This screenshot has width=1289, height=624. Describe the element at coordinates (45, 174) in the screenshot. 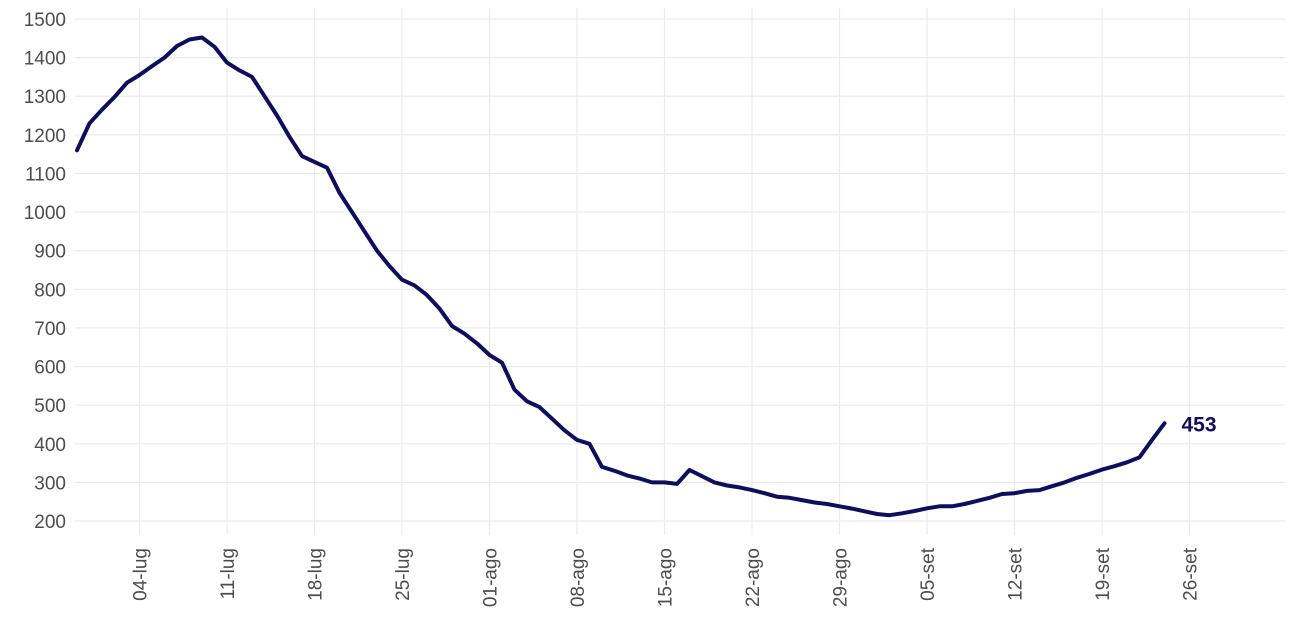

I see `y-tick-label: 1100` at that location.